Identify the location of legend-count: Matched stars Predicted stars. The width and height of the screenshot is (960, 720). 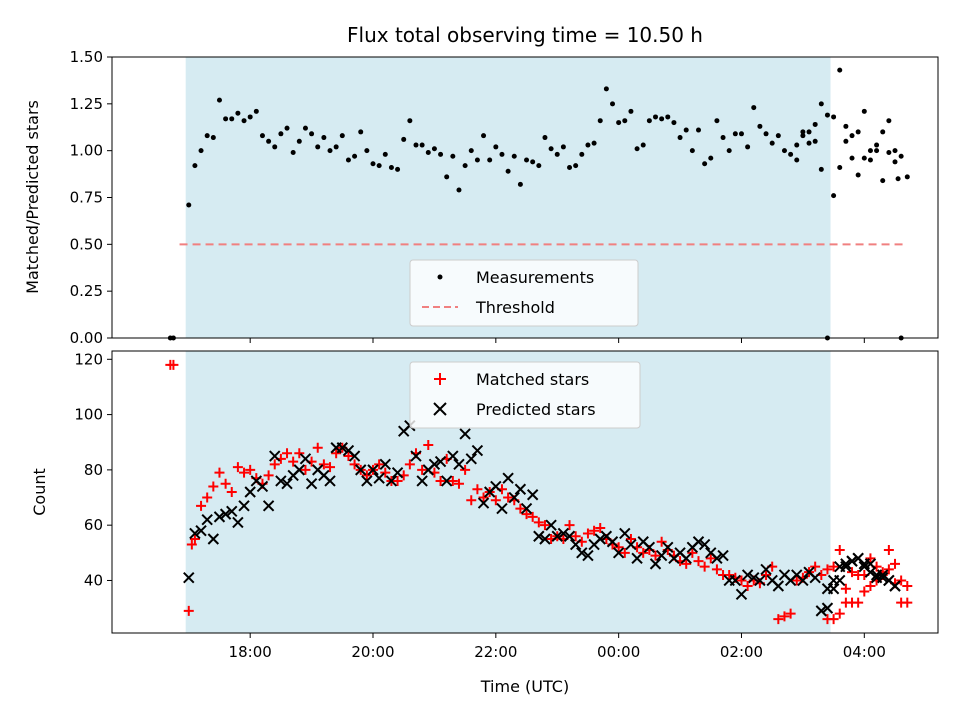
(525, 395).